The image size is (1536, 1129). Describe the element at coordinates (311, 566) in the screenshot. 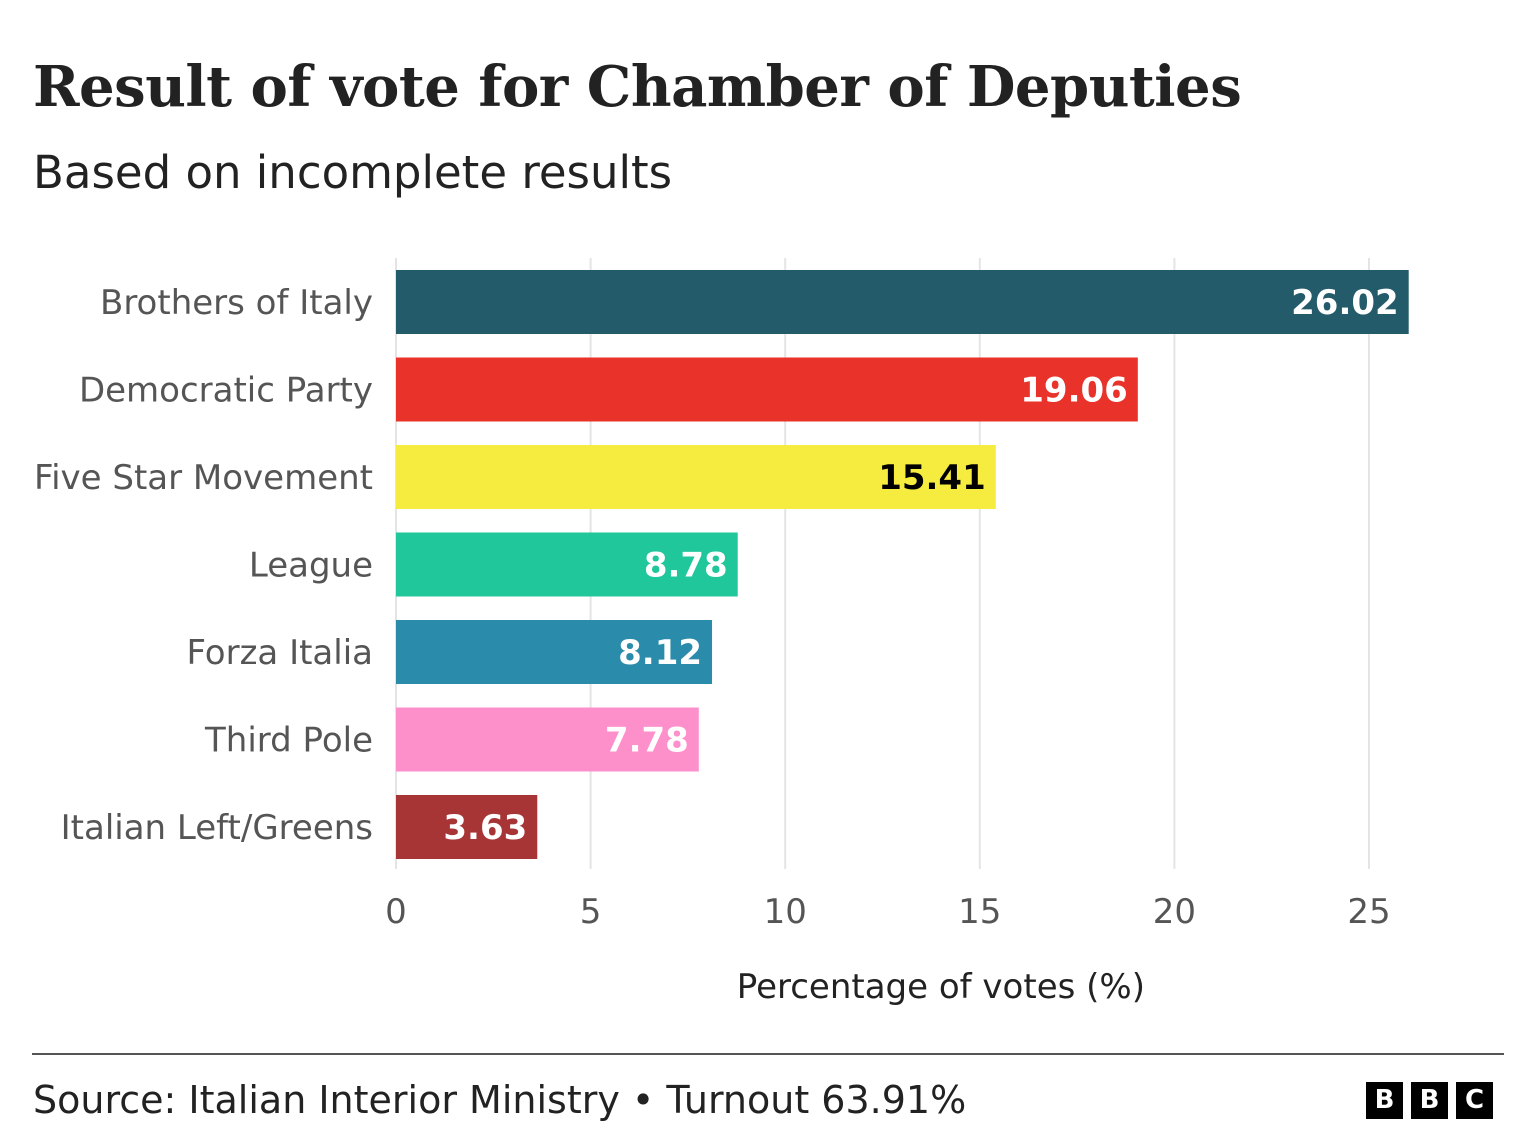

I see `category-label: League` at that location.